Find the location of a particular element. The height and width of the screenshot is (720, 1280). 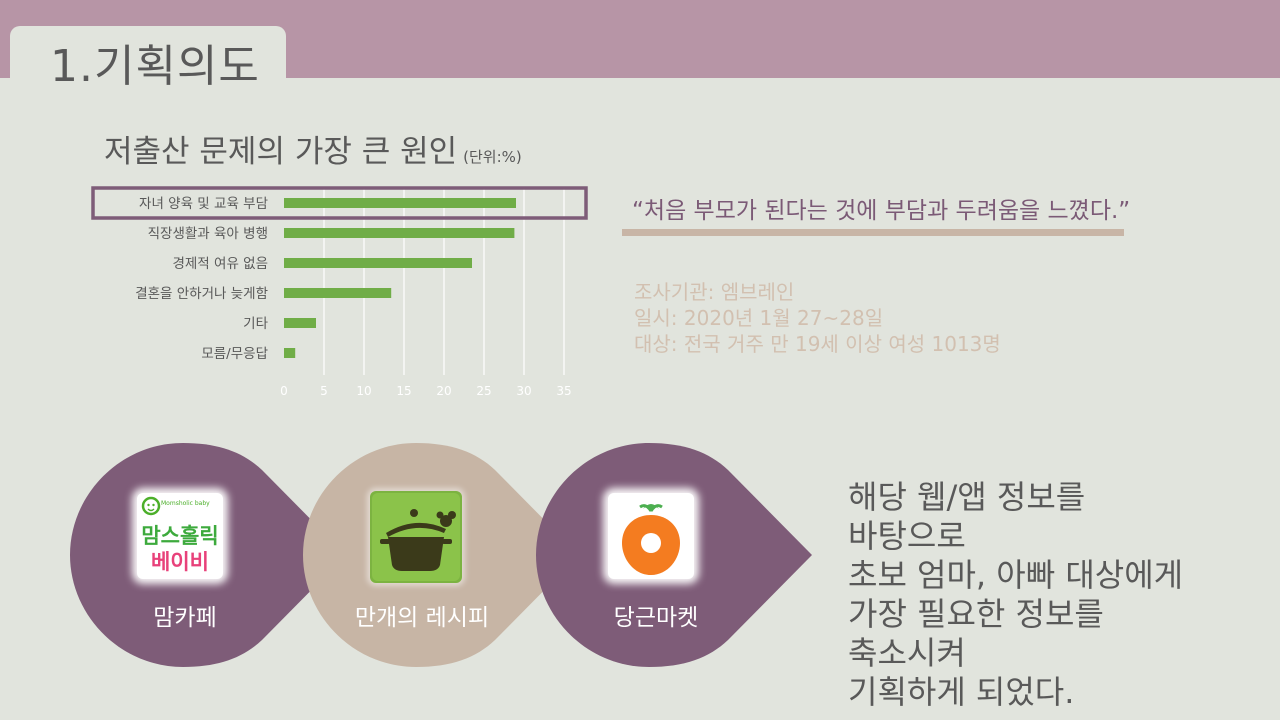

survey-agency: 조사기관: 엠브레인 is located at coordinates (714, 292).